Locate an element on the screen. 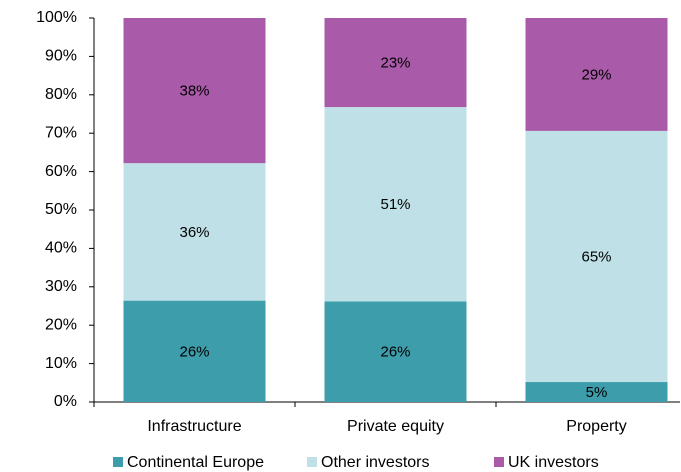  data-label: 5% is located at coordinates (597, 392).